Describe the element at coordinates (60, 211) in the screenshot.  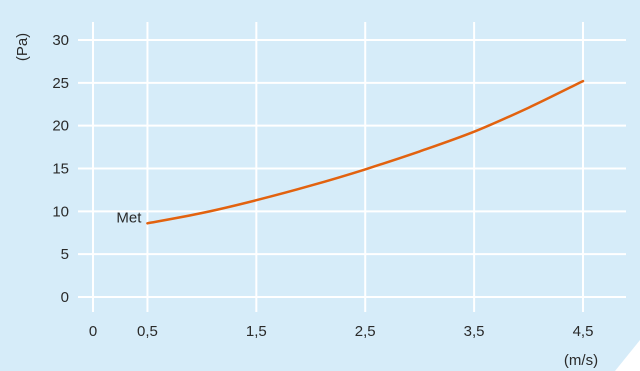
I see `y-tick-label: 10` at that location.